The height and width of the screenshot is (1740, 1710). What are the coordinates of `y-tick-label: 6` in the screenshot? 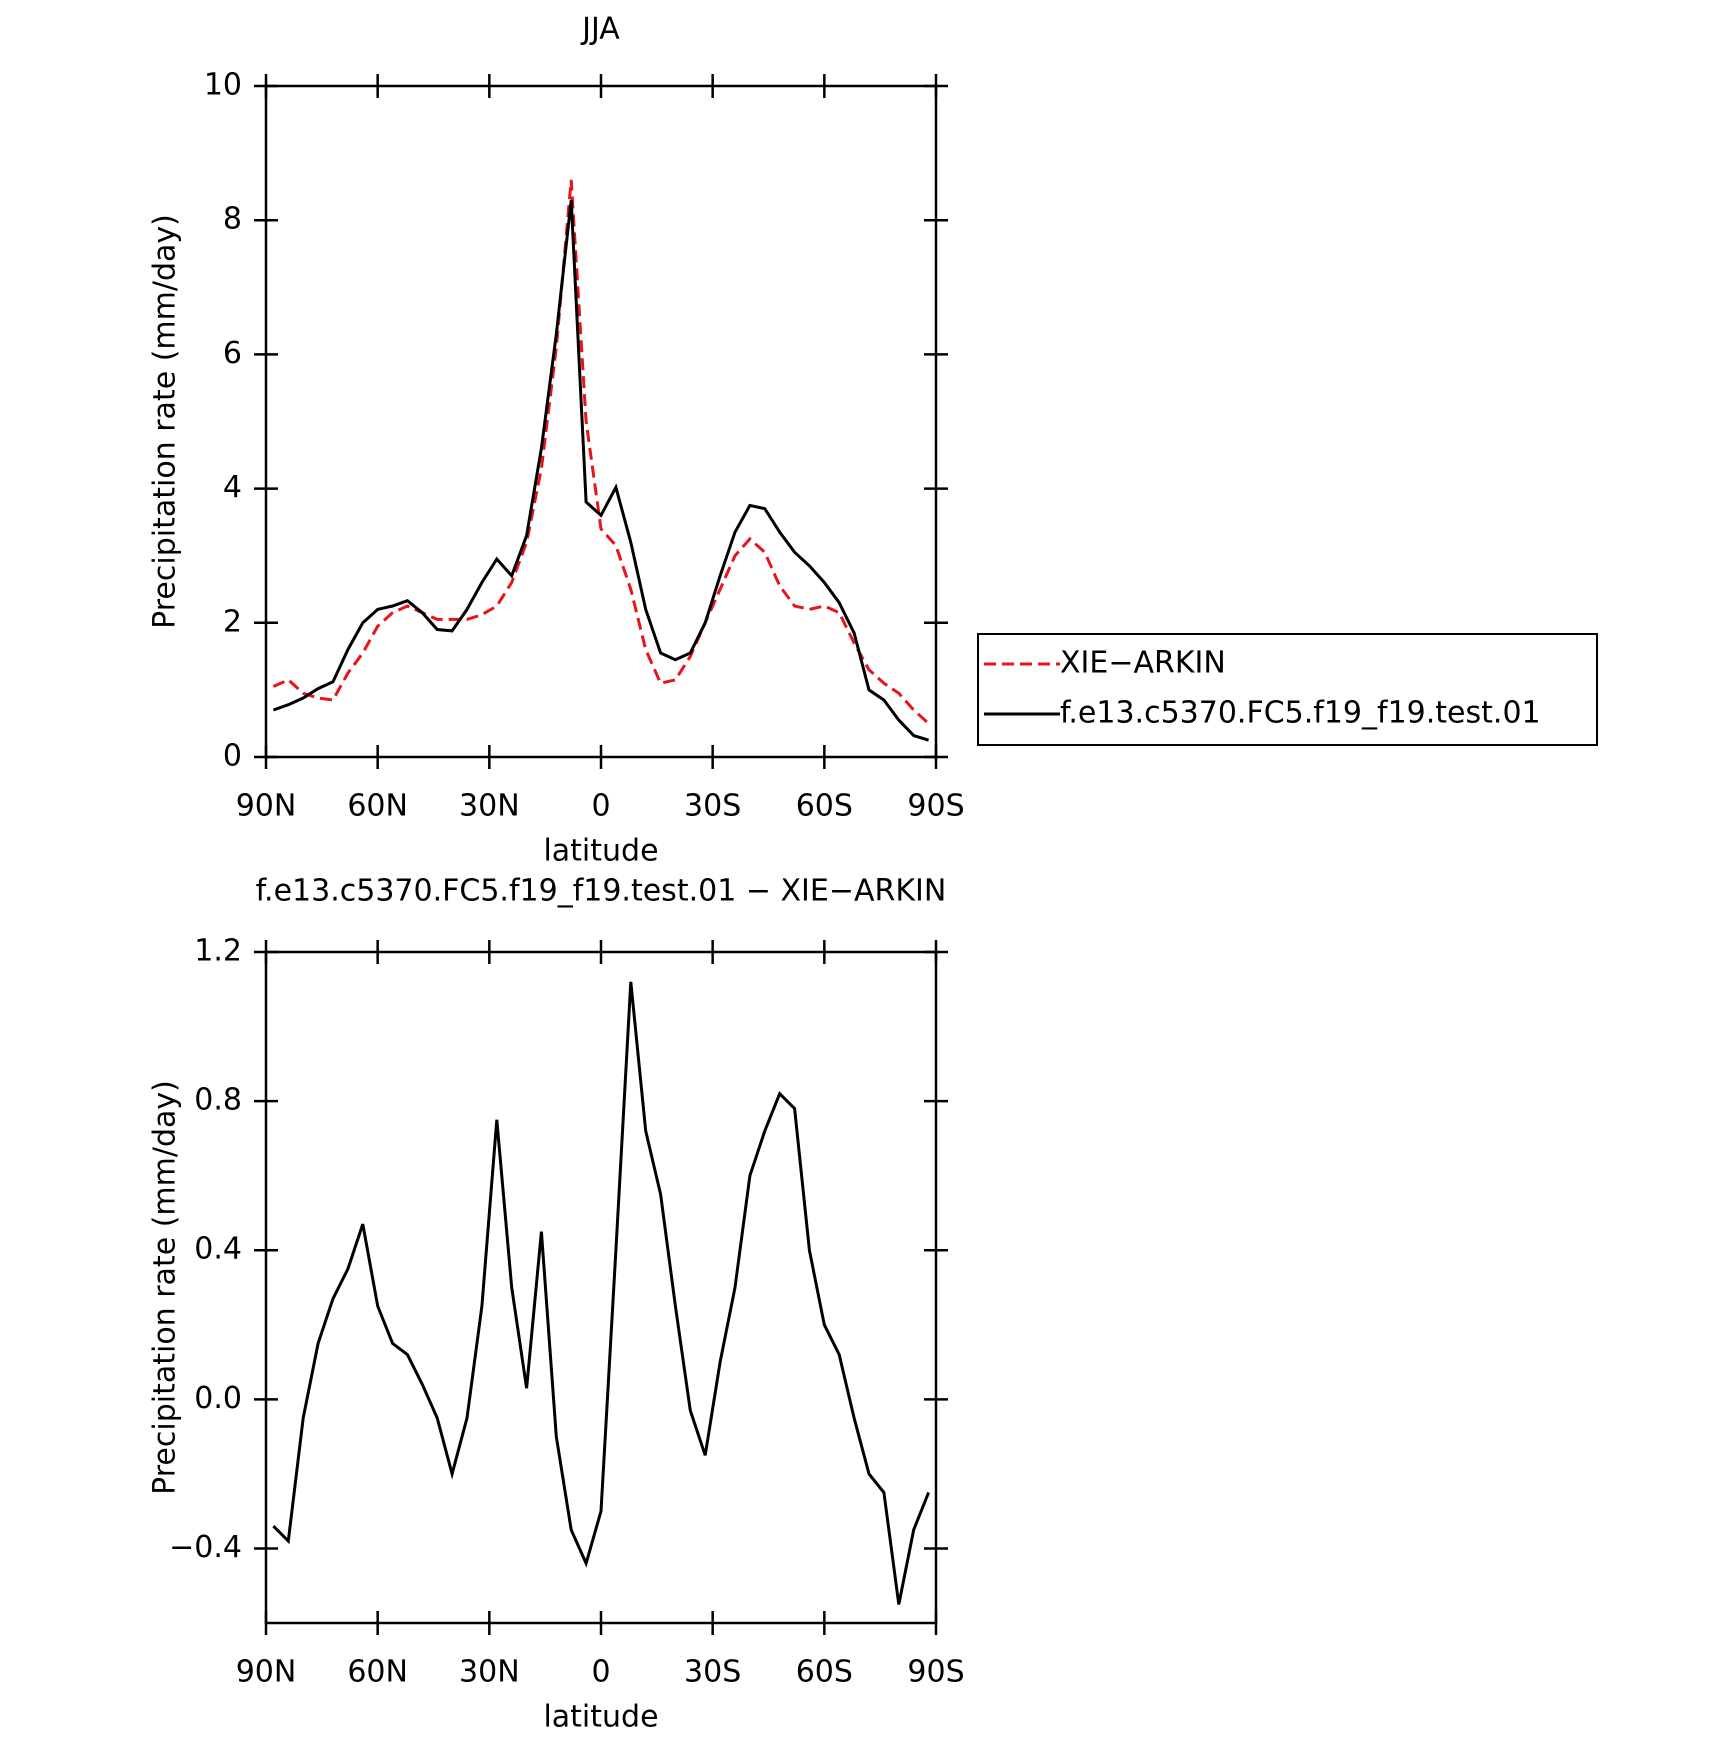 It's located at (232, 353).